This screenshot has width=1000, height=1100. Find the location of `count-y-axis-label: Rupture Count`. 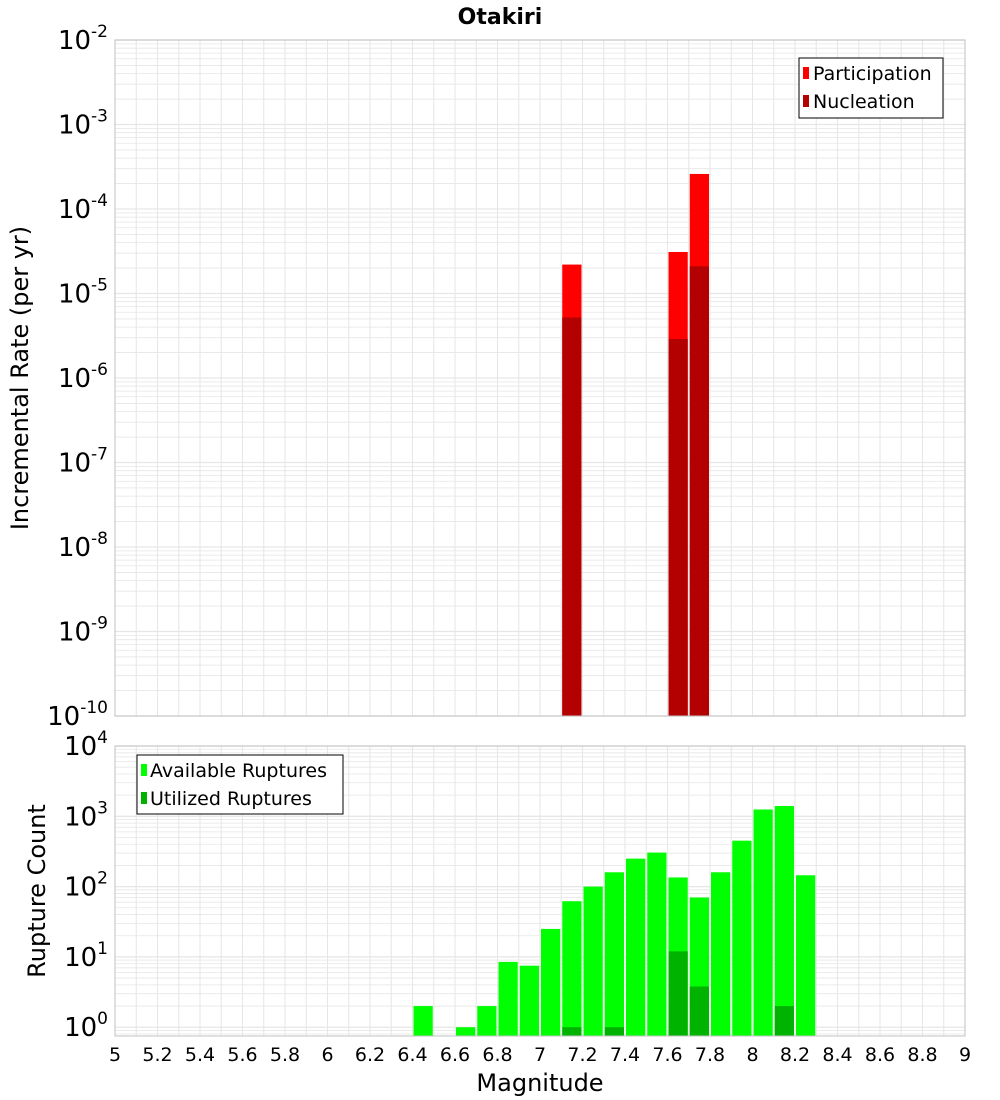

count-y-axis-label: Rupture Count is located at coordinates (37, 891).